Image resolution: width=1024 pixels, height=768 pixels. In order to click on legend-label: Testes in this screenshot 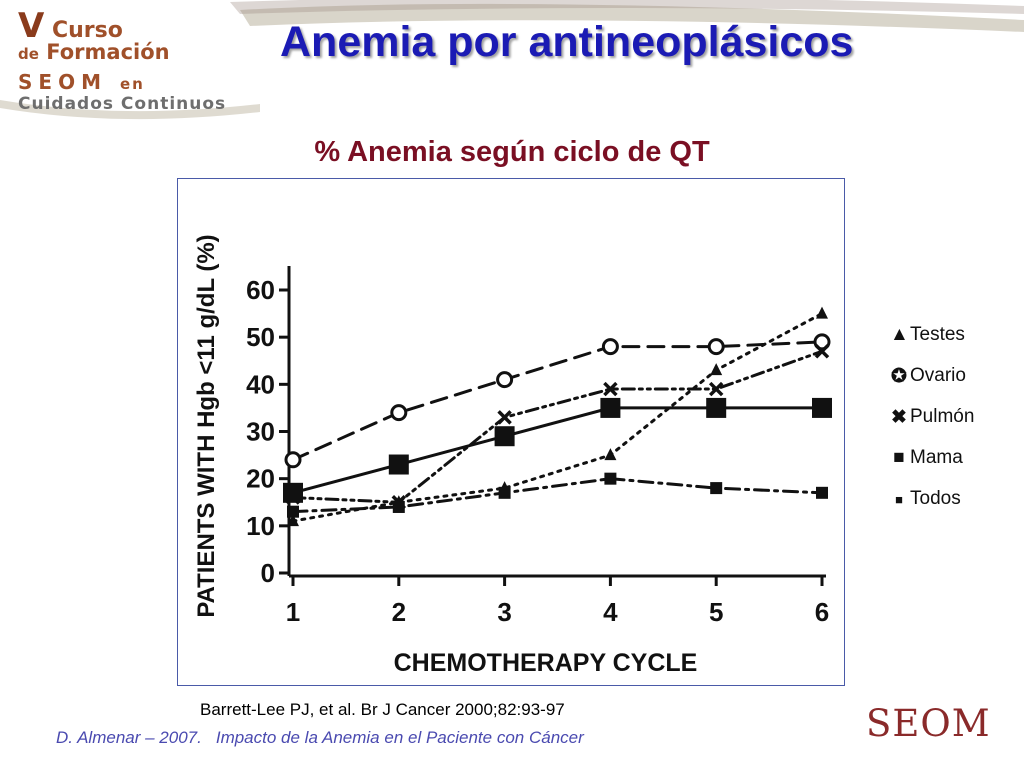, I will do `click(937, 334)`.